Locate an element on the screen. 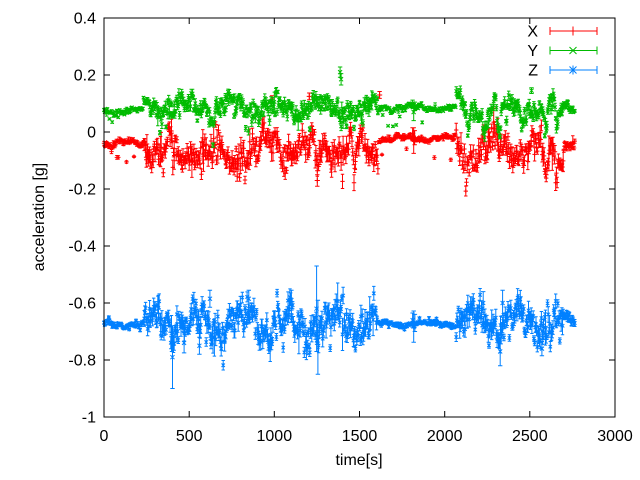  x-tick-label: 1000 is located at coordinates (275, 436).